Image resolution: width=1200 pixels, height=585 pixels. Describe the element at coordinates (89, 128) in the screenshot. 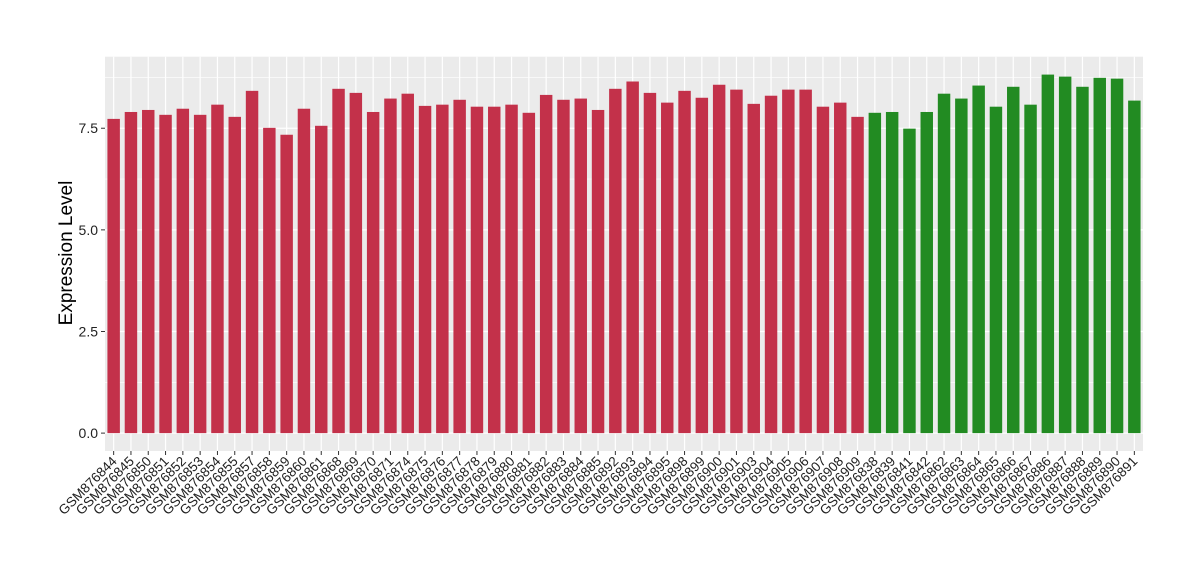

I see `y-tick-label: 7.5` at that location.